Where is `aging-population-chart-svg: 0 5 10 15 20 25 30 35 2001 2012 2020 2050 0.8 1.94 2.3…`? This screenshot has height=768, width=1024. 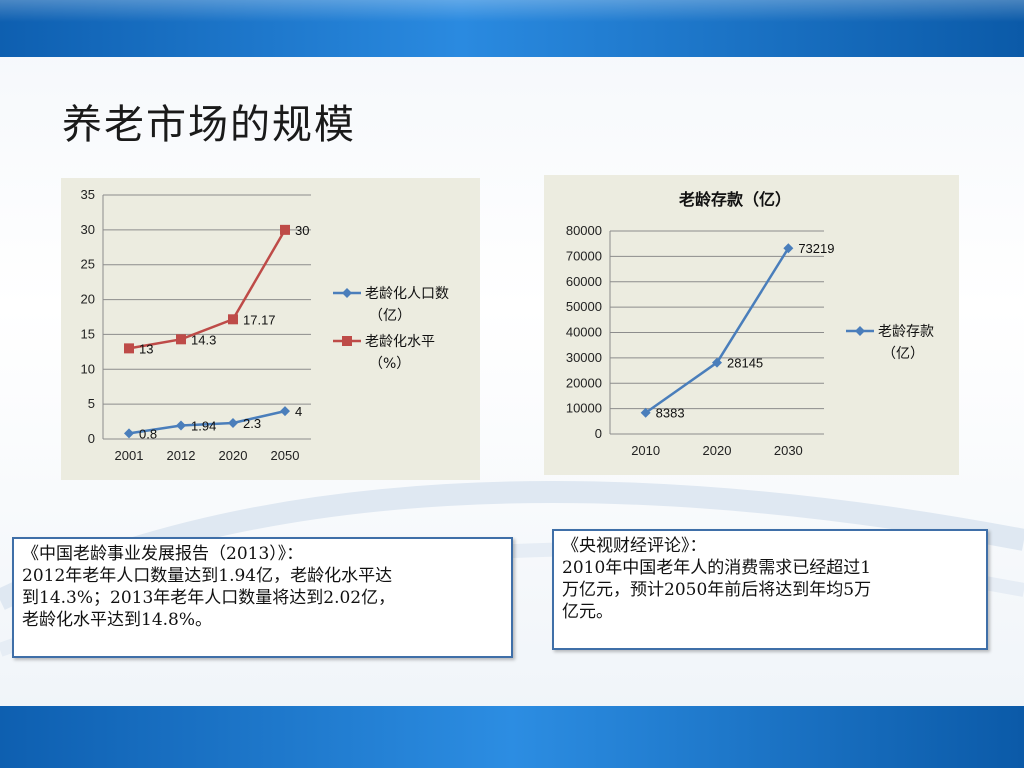 aging-population-chart-svg: 0 5 10 15 20 25 30 35 2001 2012 2020 2050 0.8 1.94 2.3… is located at coordinates (265, 325).